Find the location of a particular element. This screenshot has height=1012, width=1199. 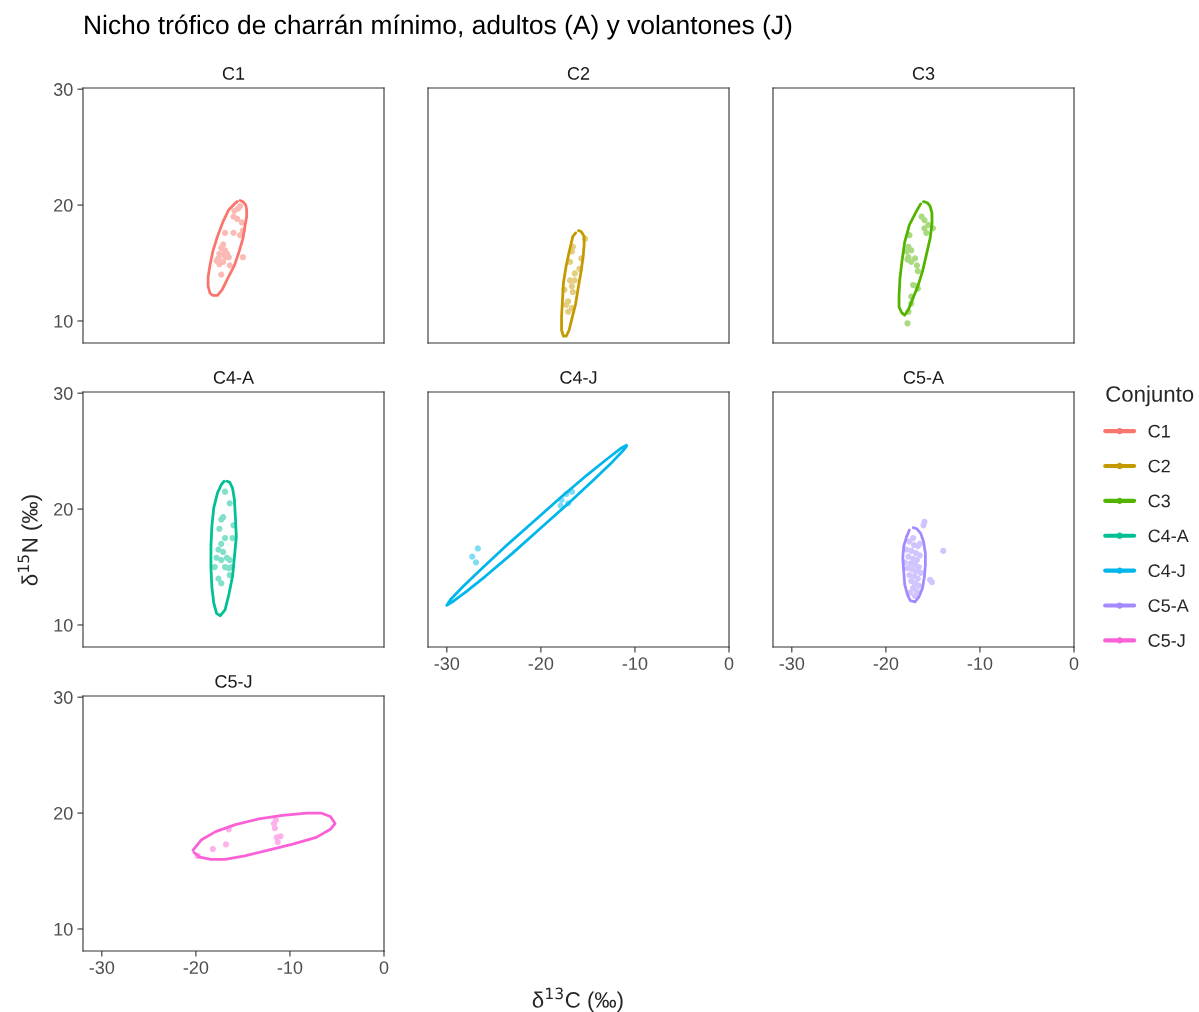

chart-title: C4-J is located at coordinates (578, 377).